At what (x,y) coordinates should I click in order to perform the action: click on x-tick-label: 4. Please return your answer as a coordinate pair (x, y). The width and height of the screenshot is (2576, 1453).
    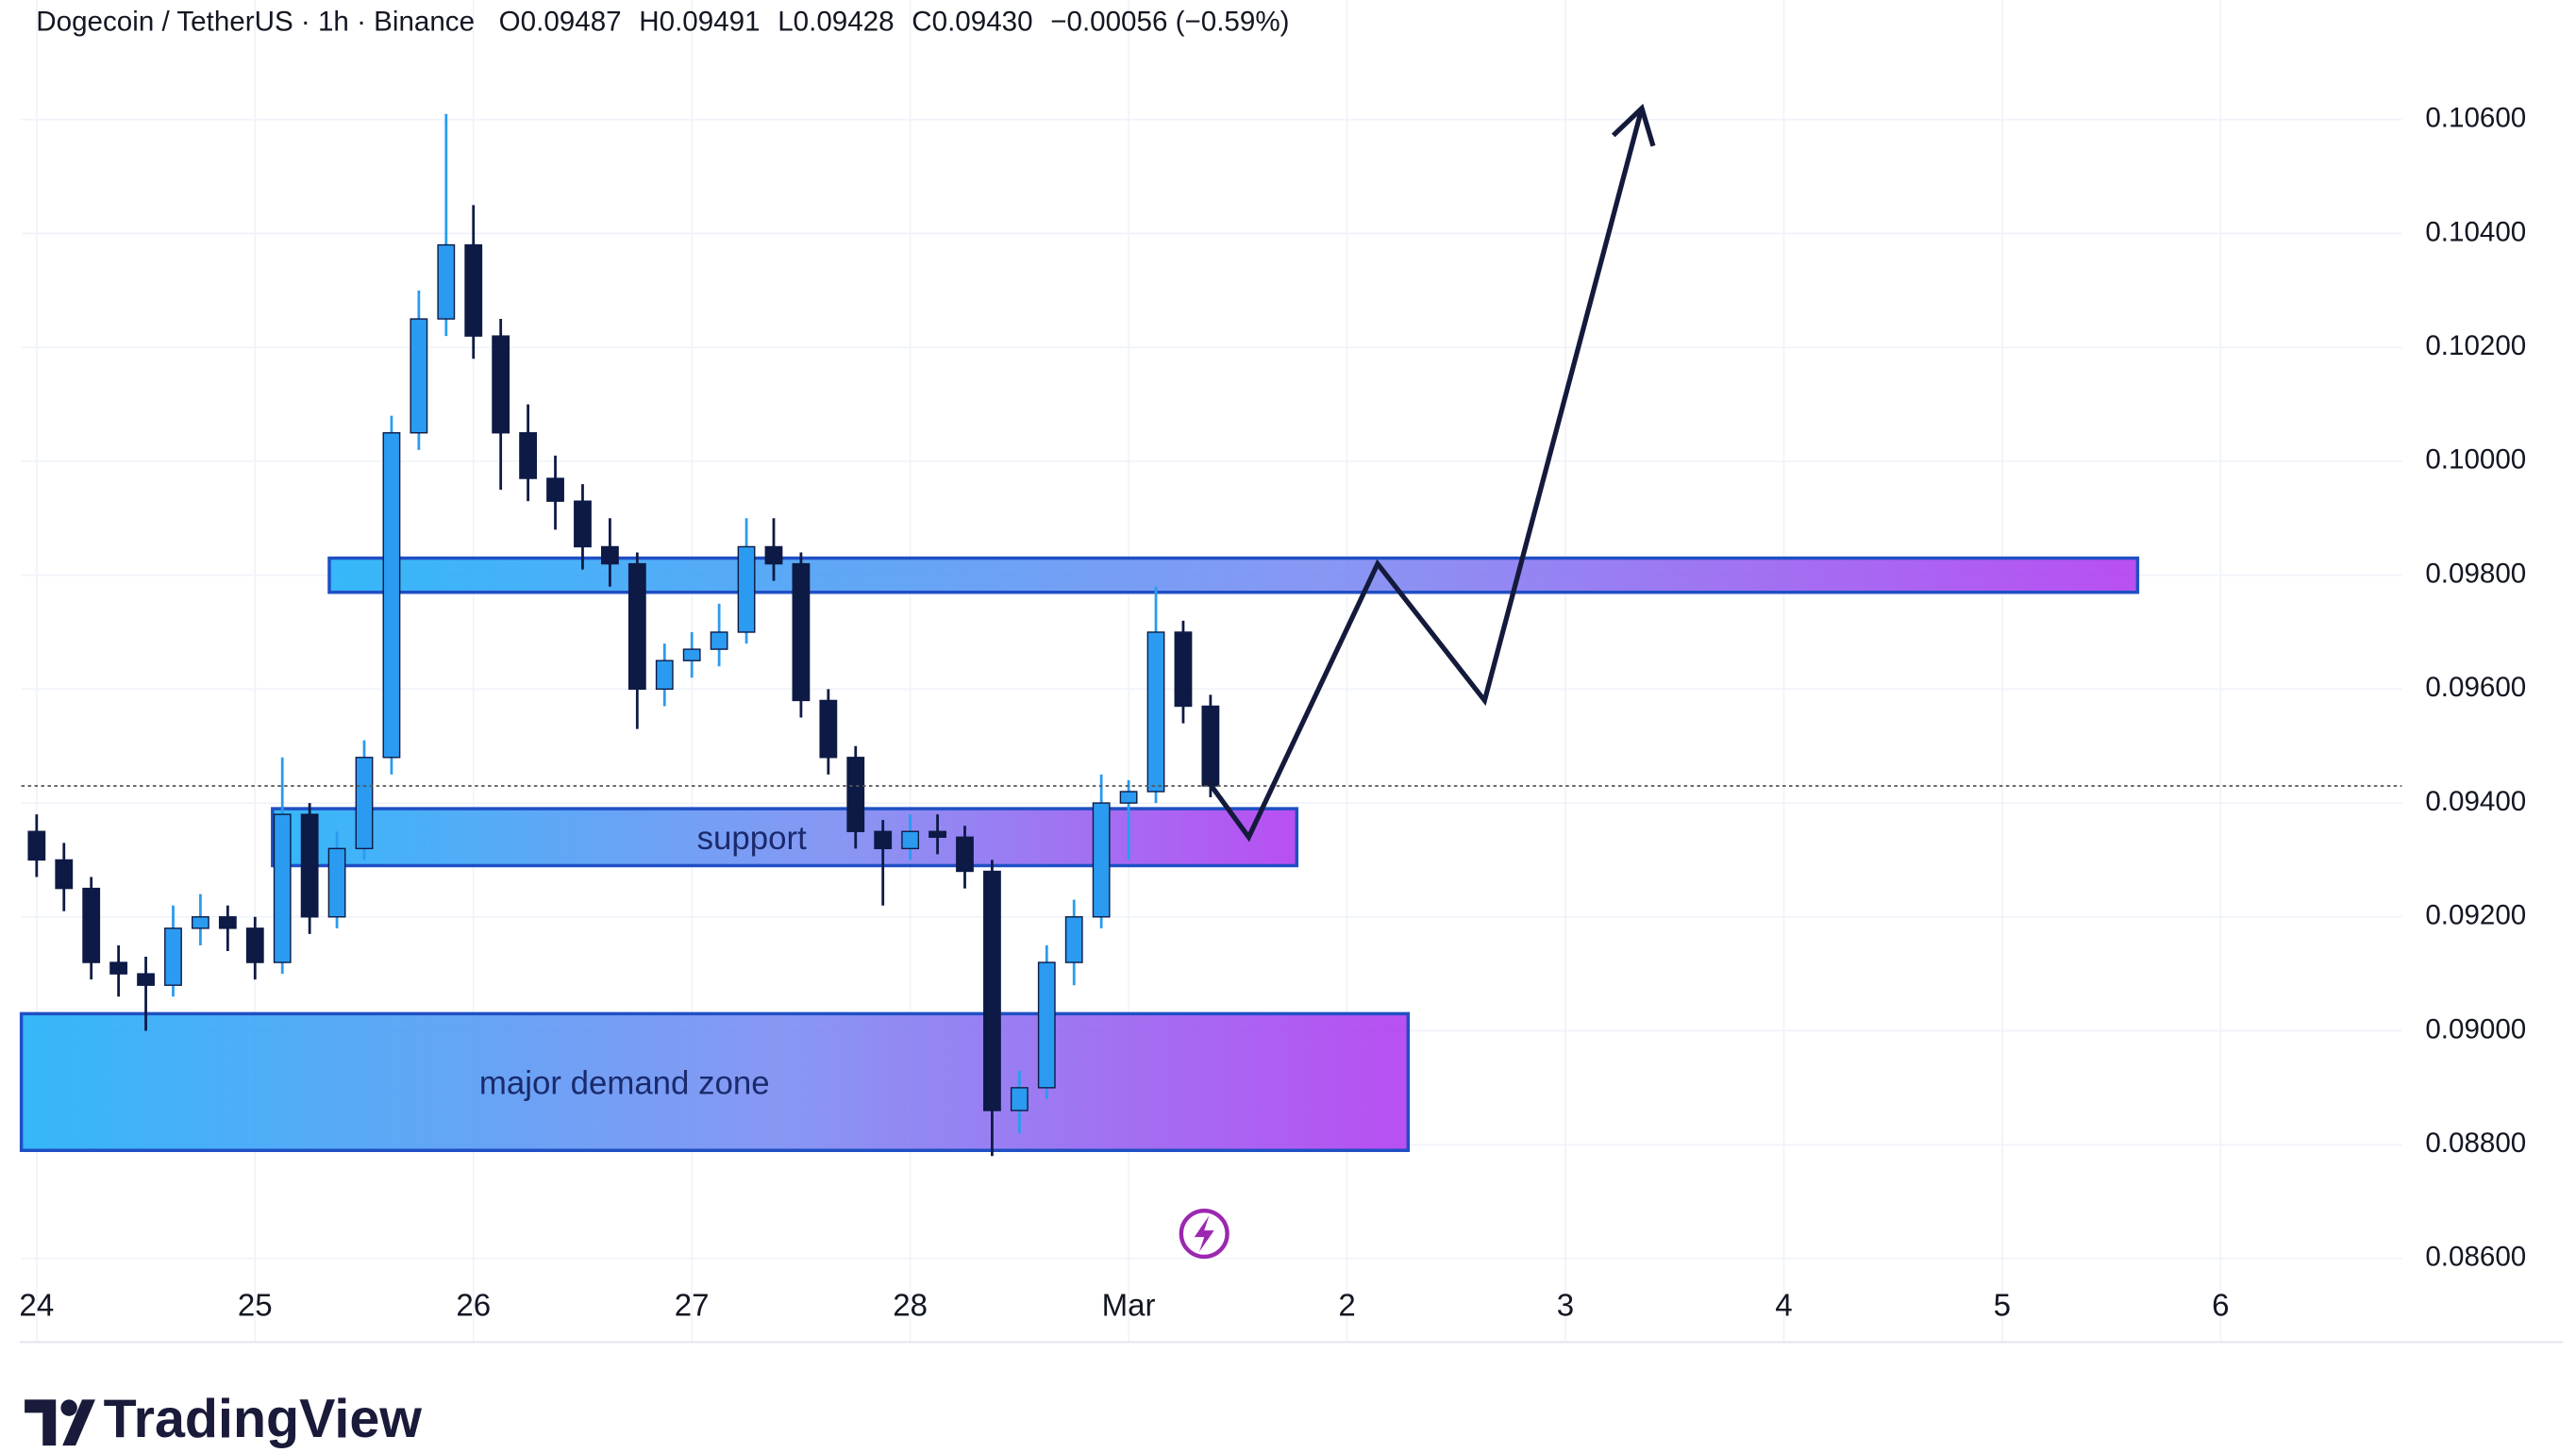
    Looking at the image, I should click on (1783, 1306).